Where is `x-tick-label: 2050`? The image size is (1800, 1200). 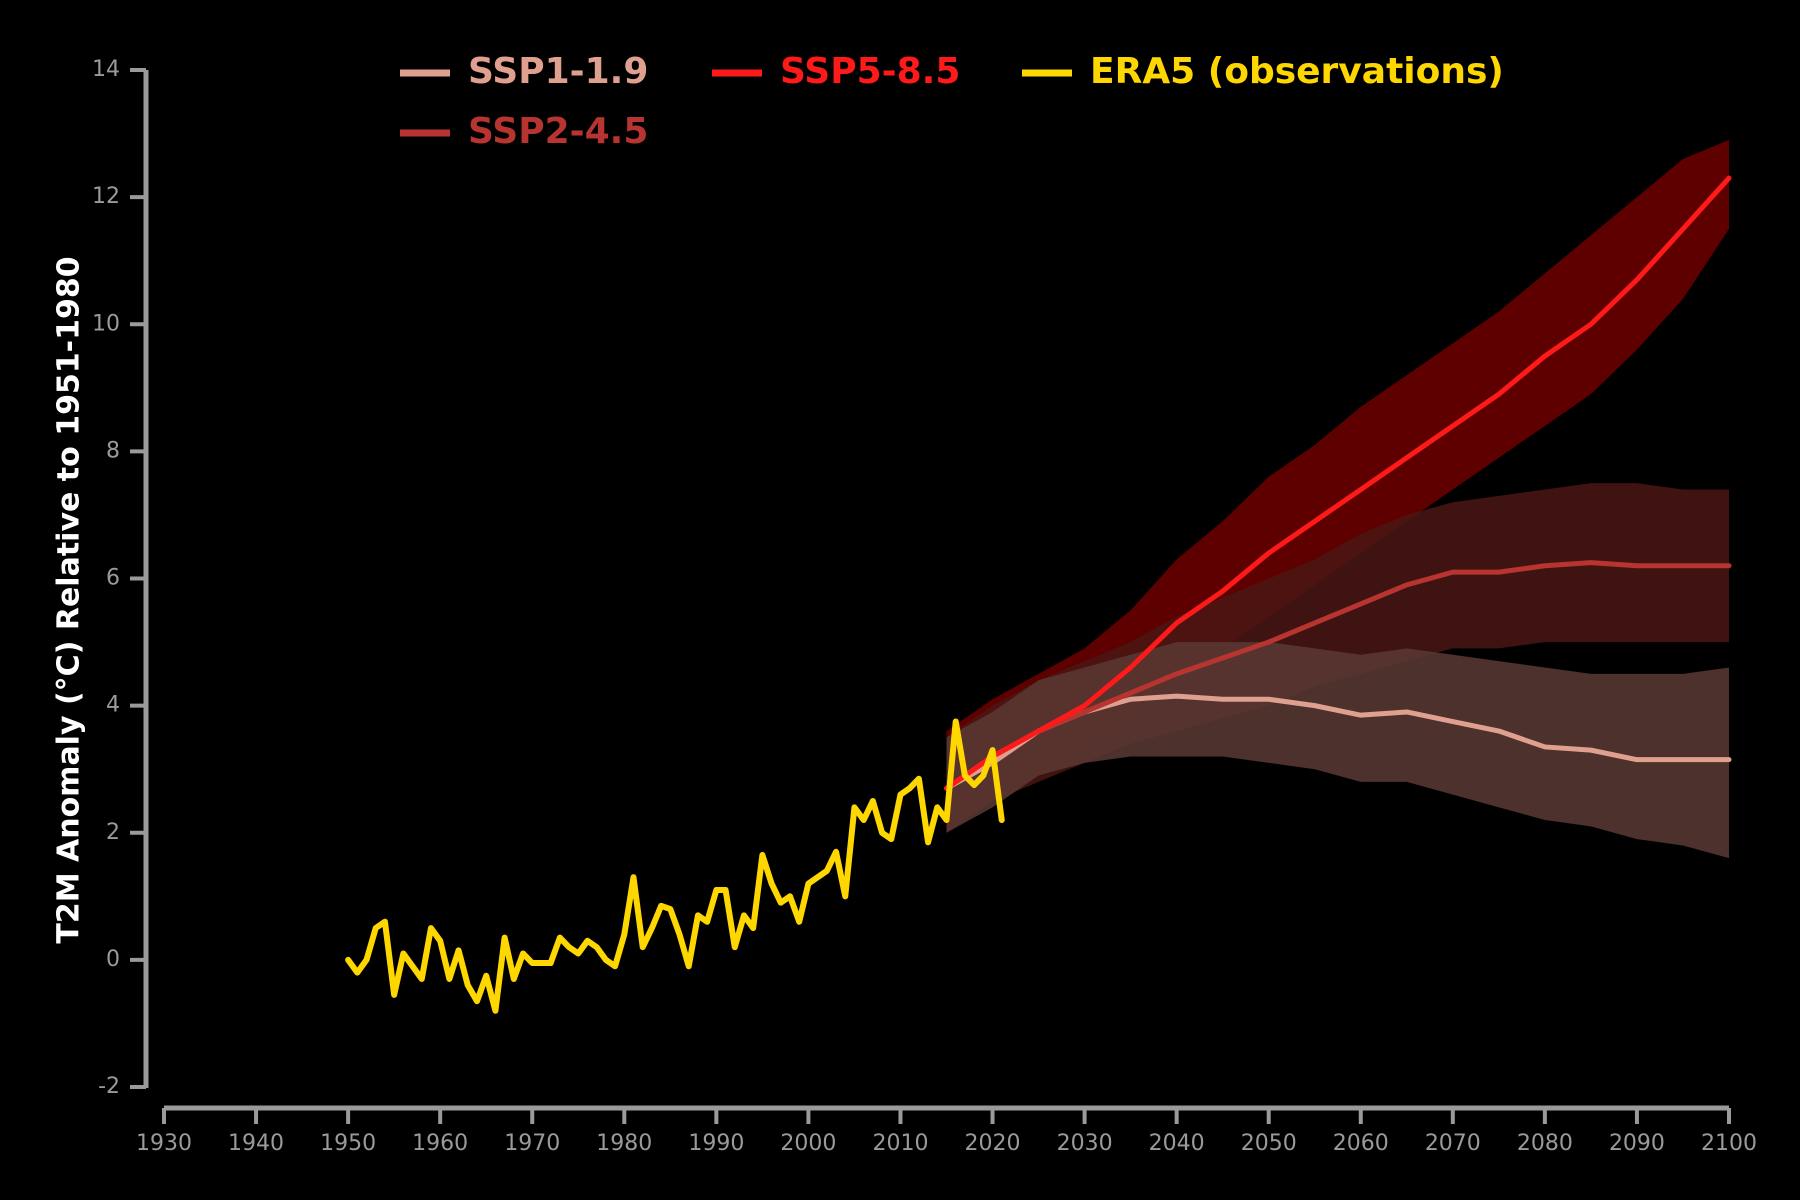
x-tick-label: 2050 is located at coordinates (1269, 1143).